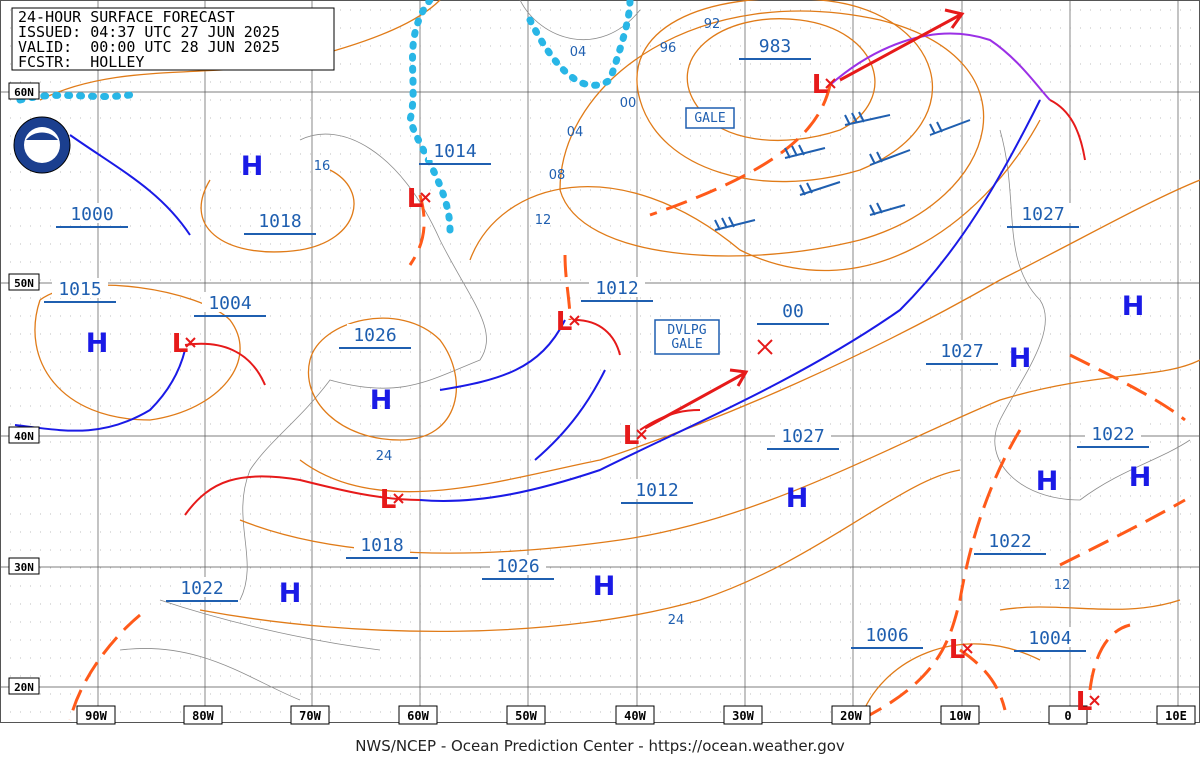 The height and width of the screenshot is (764, 1200). Describe the element at coordinates (81, 62) in the screenshot. I see `header-line: FCSTR: HOLLEY` at that location.